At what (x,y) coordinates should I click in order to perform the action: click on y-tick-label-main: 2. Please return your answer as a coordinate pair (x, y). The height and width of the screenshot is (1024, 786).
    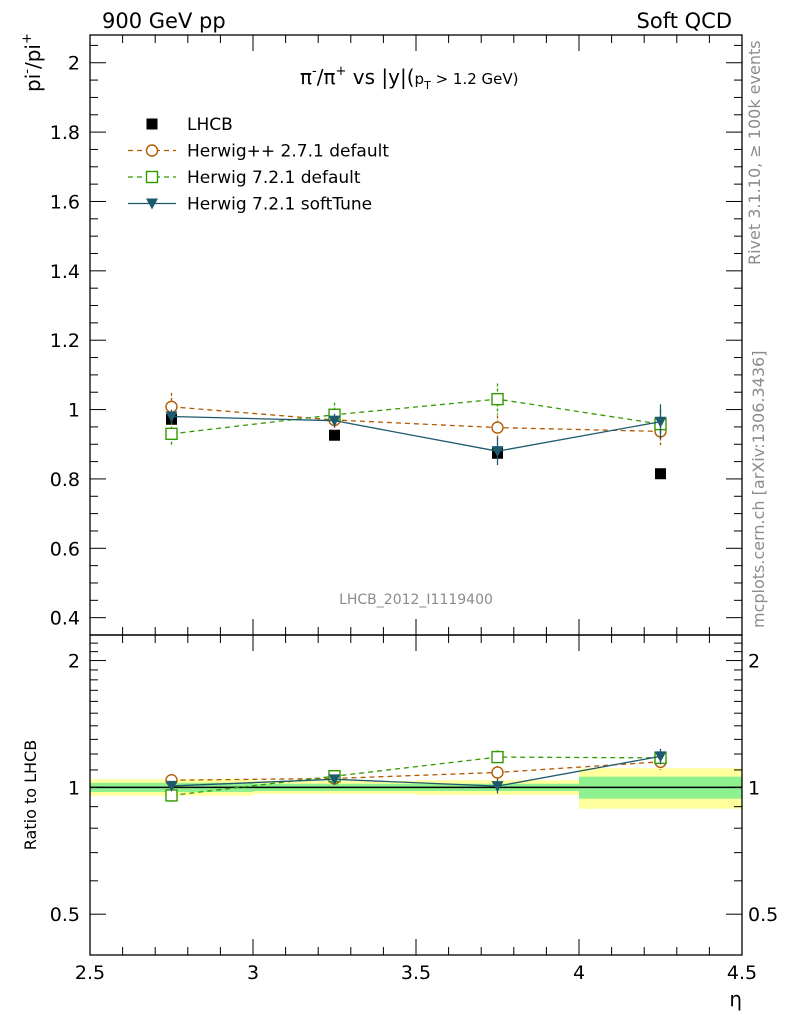
    Looking at the image, I should click on (74, 64).